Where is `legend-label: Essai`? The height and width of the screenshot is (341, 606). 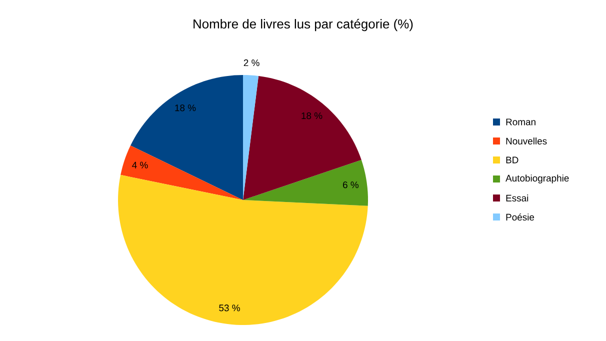
legend-label: Essai is located at coordinates (517, 198).